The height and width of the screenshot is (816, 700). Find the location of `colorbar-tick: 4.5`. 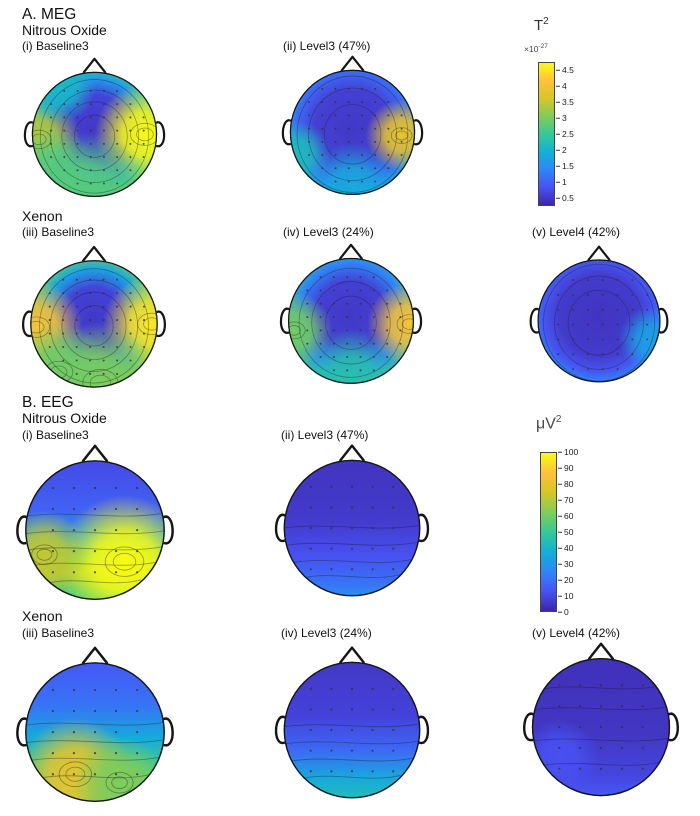

colorbar-tick: 4.5 is located at coordinates (565, 70).